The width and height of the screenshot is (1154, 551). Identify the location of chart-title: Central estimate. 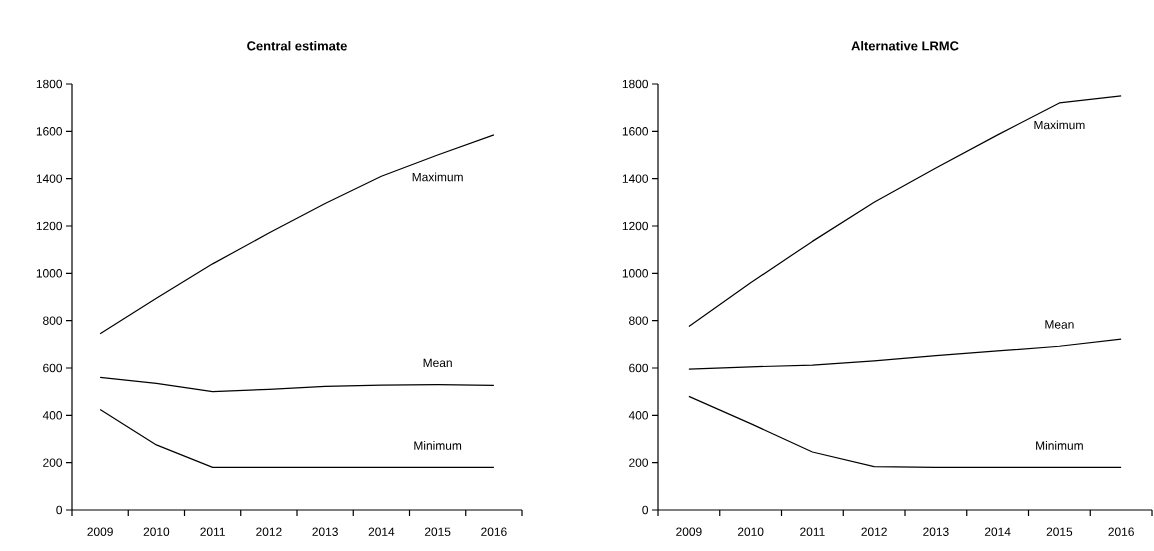
(297, 45).